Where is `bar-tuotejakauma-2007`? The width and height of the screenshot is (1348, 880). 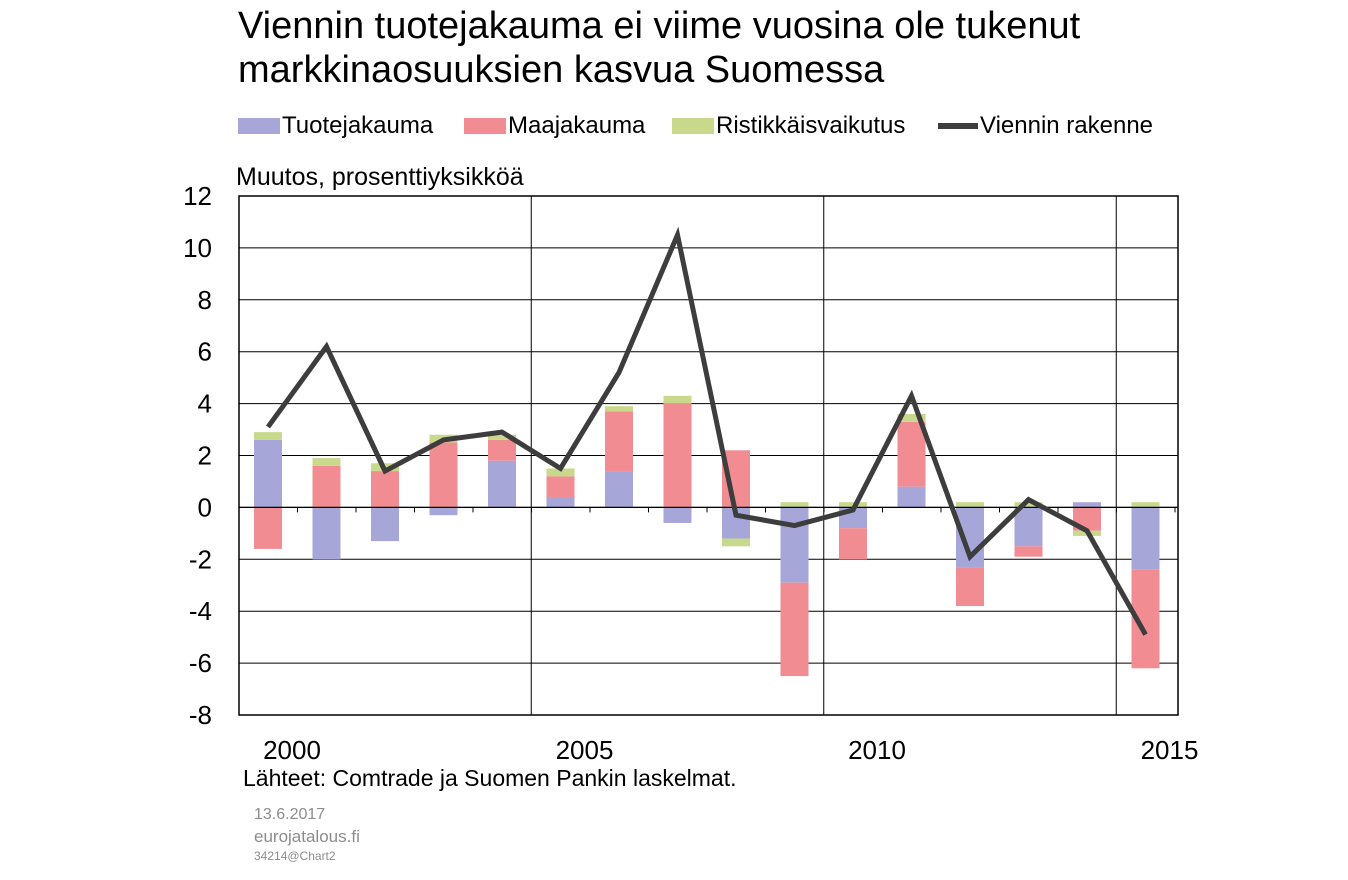 bar-tuotejakauma-2007 is located at coordinates (677, 515).